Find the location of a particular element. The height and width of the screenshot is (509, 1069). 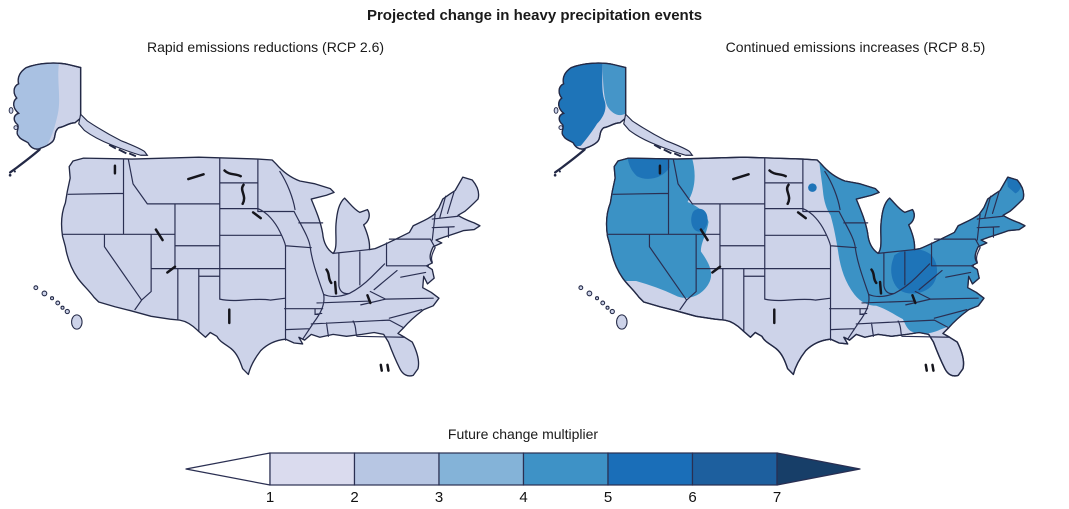

legend-tick-3: 3 is located at coordinates (438, 497).